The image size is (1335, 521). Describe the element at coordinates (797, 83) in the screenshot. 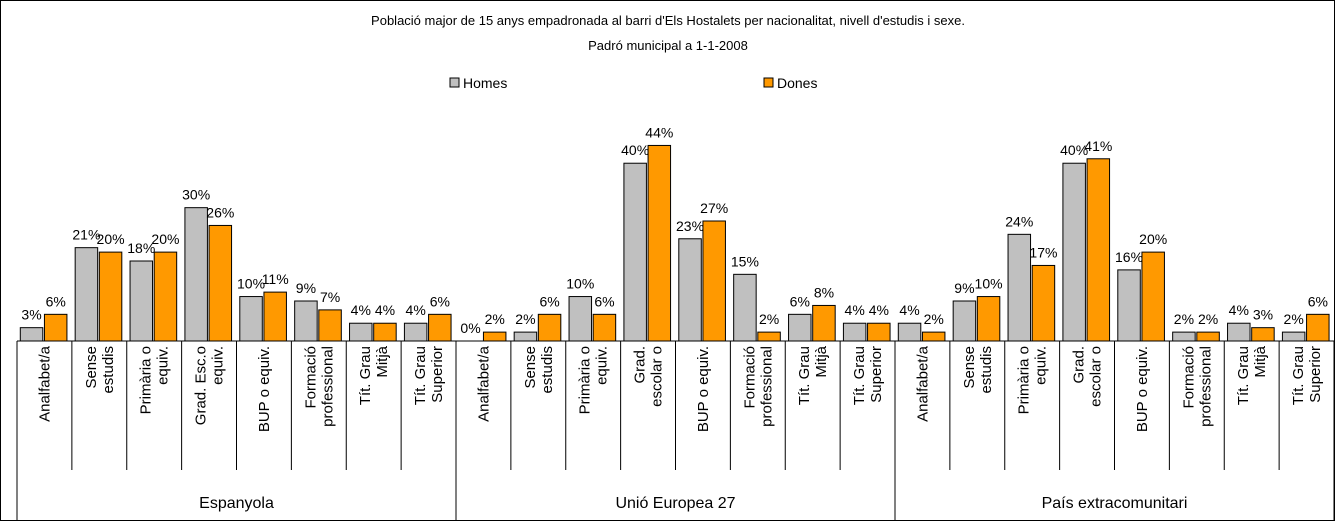

I see `legend-label: Dones` at that location.